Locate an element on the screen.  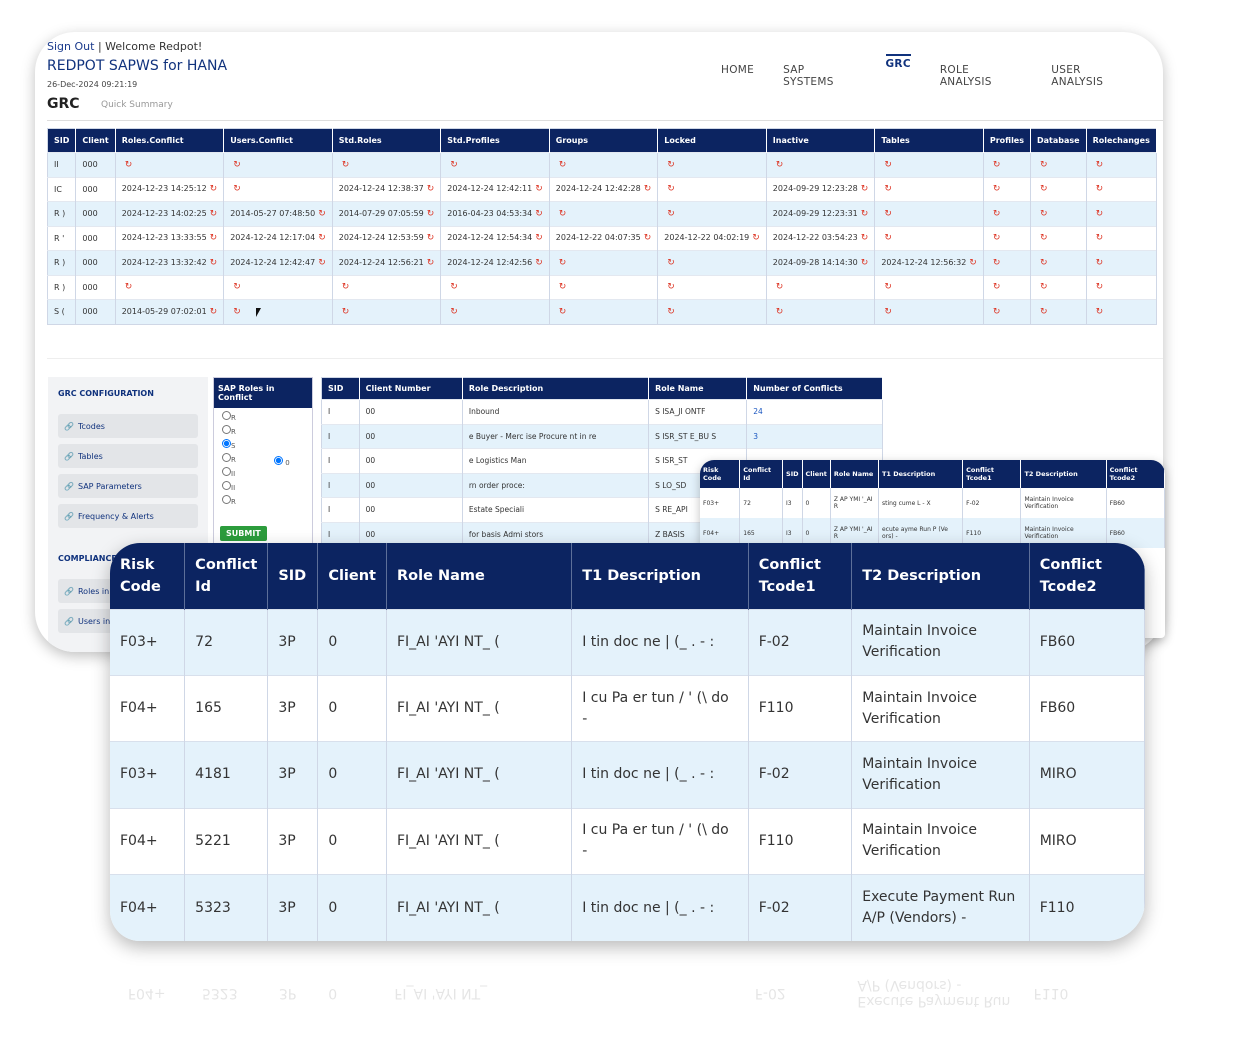
config-sap-parameters: 🔗 SAP Parameters is located at coordinates (128, 486).